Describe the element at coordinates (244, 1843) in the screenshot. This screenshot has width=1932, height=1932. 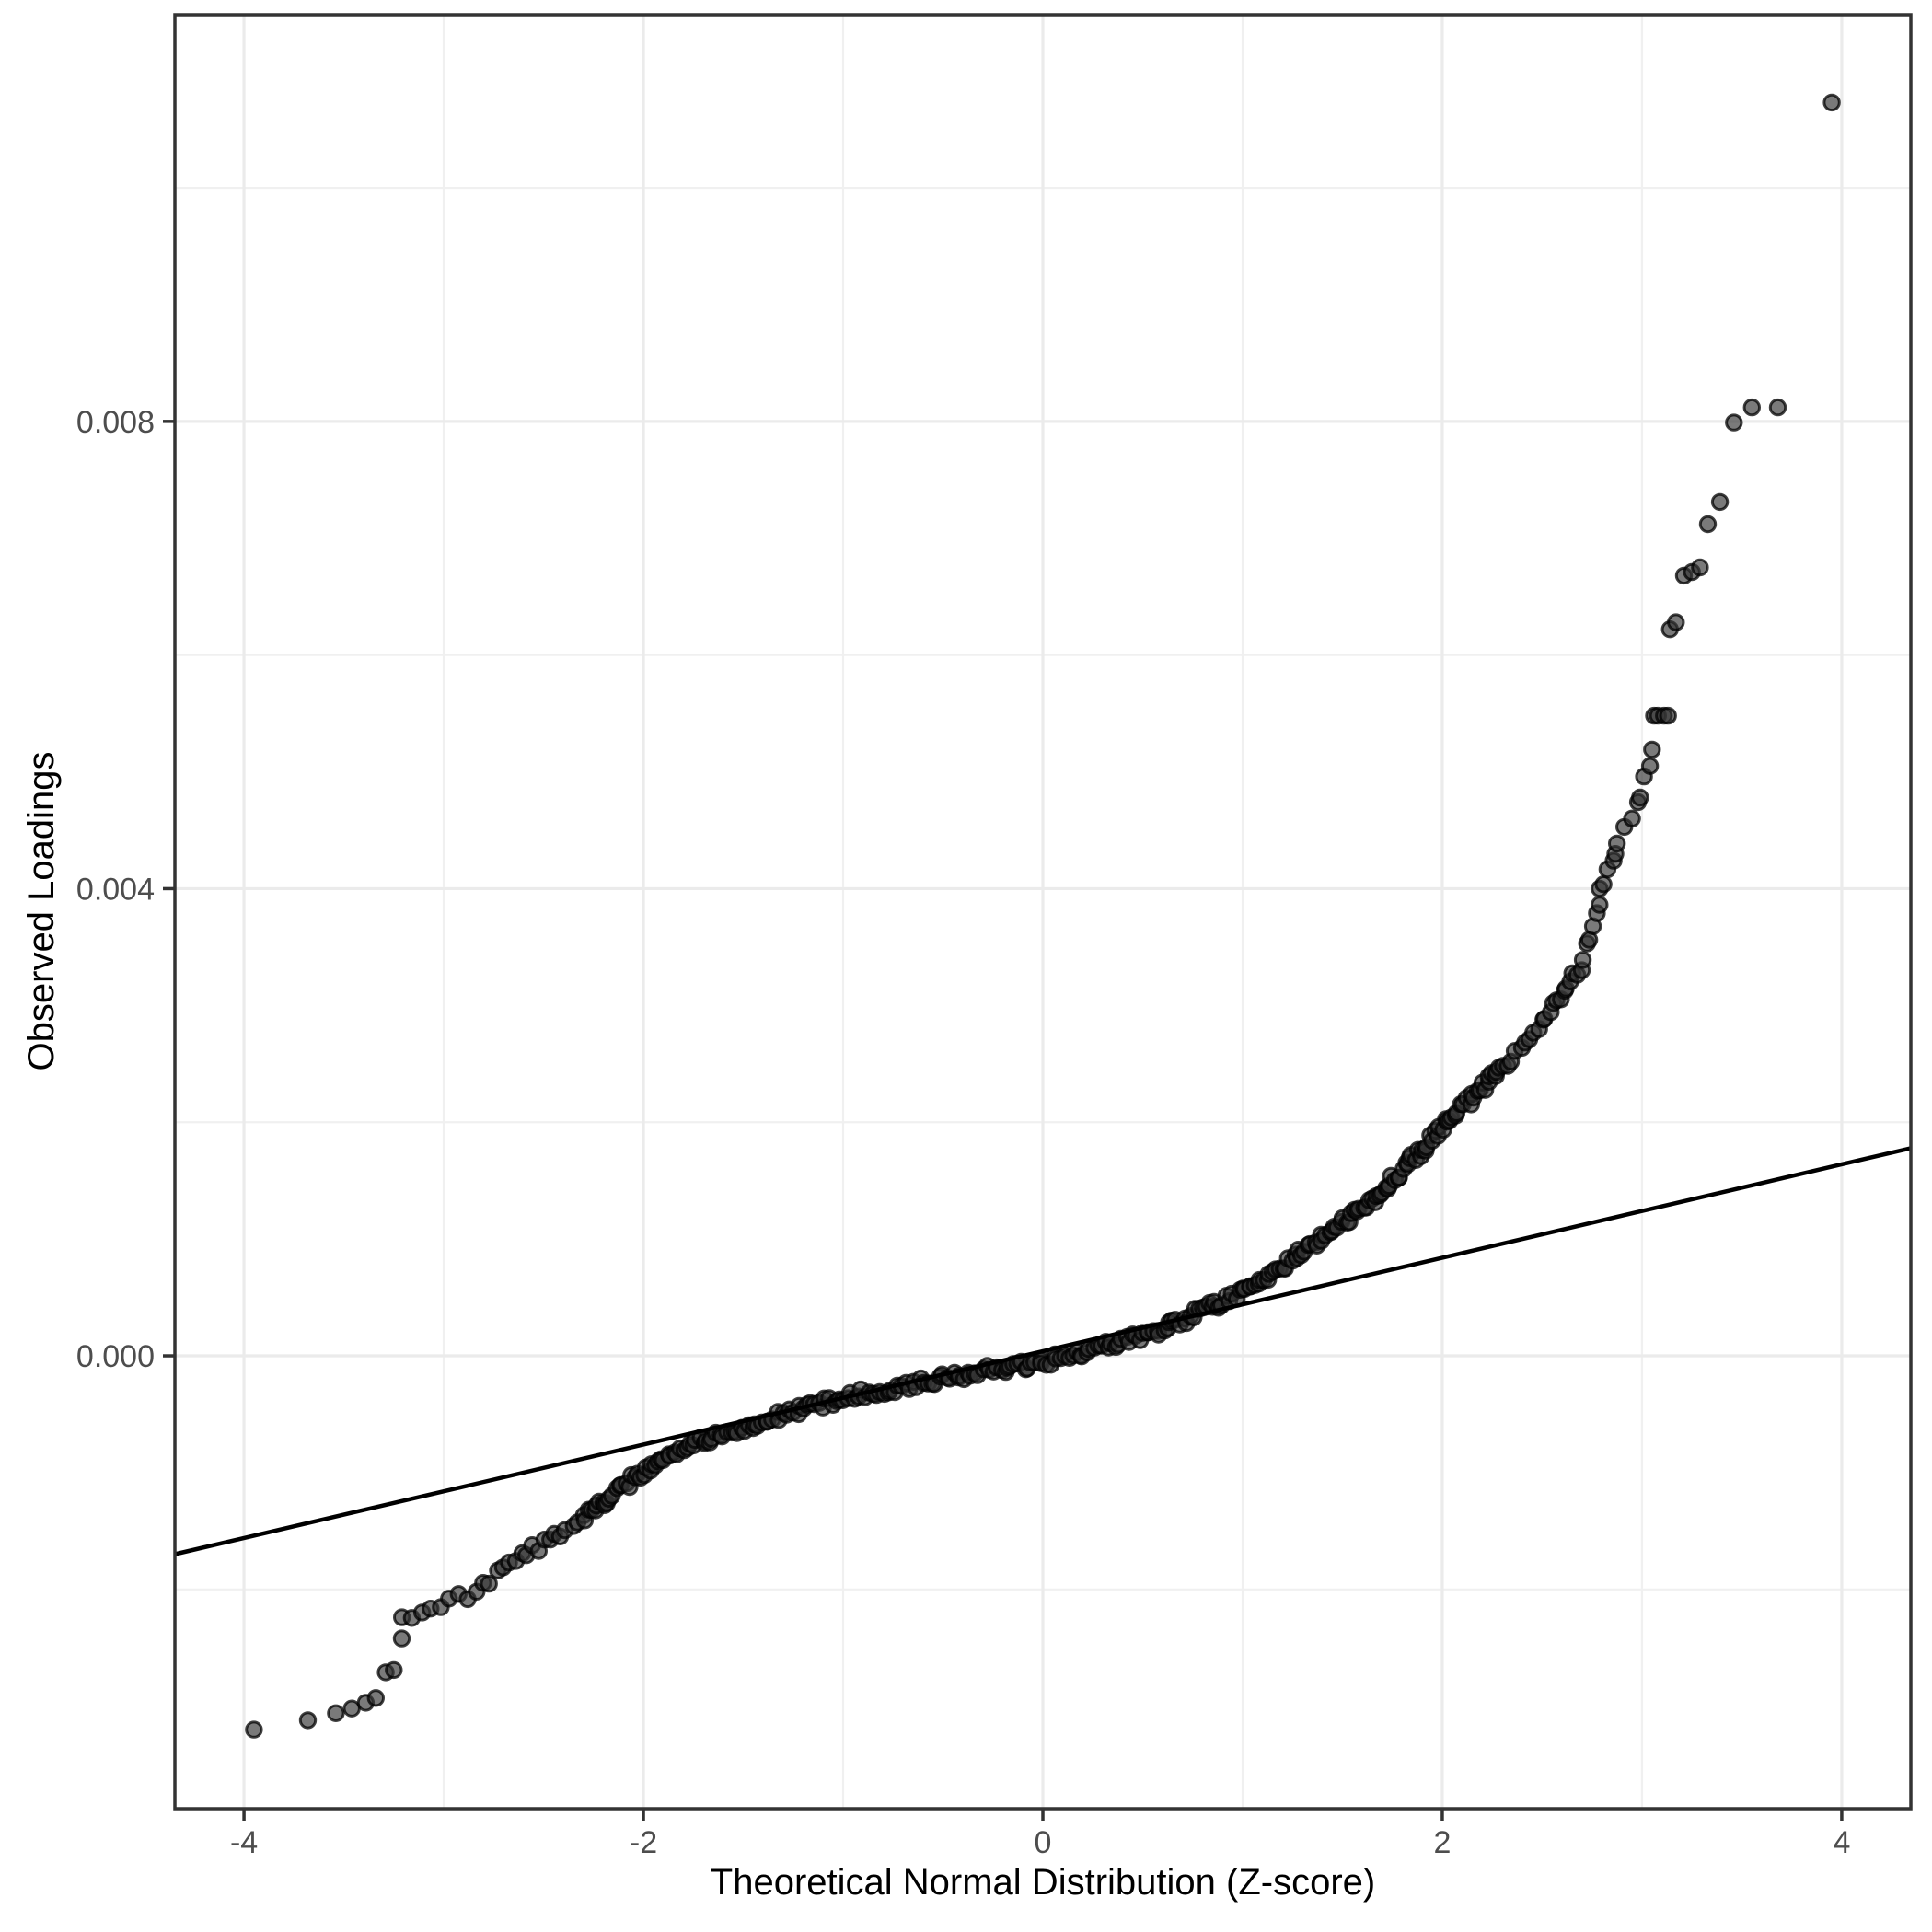
I see `x-tick-label: -4` at that location.